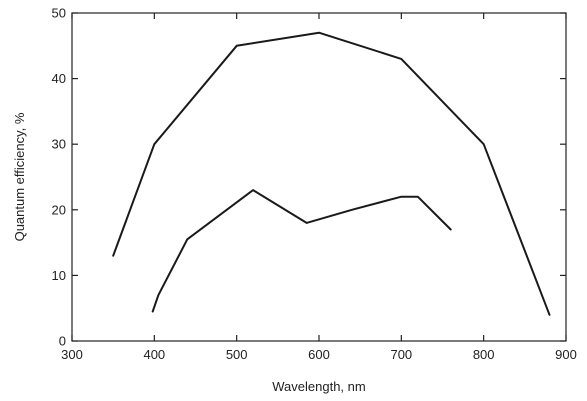 Image resolution: width=587 pixels, height=401 pixels. What do you see at coordinates (72, 354) in the screenshot?
I see `x-tick-label-300: 300` at bounding box center [72, 354].